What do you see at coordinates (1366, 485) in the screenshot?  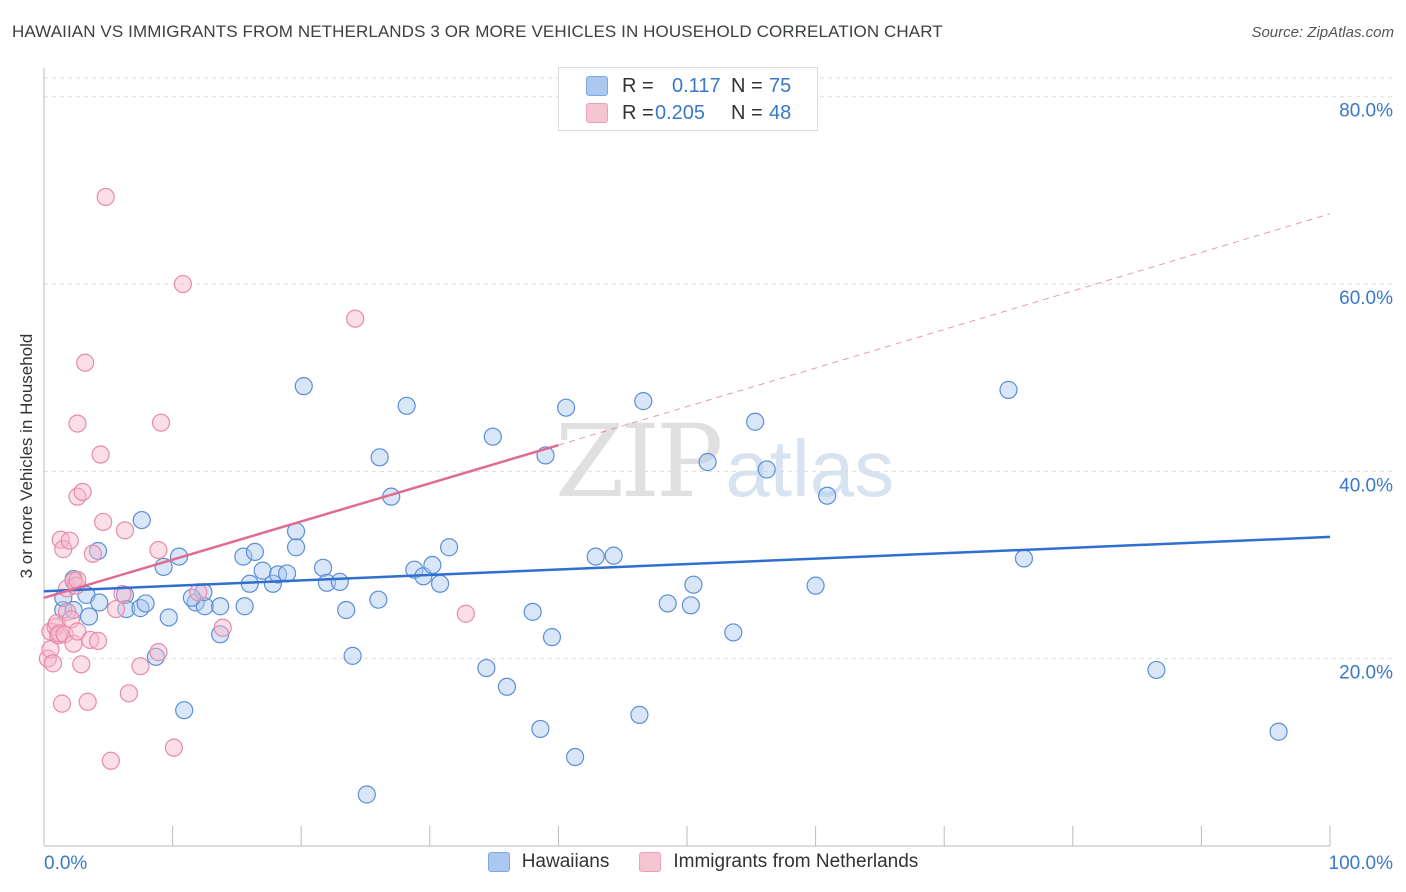 I see `y-tick-label-40: 40.0%` at bounding box center [1366, 485].